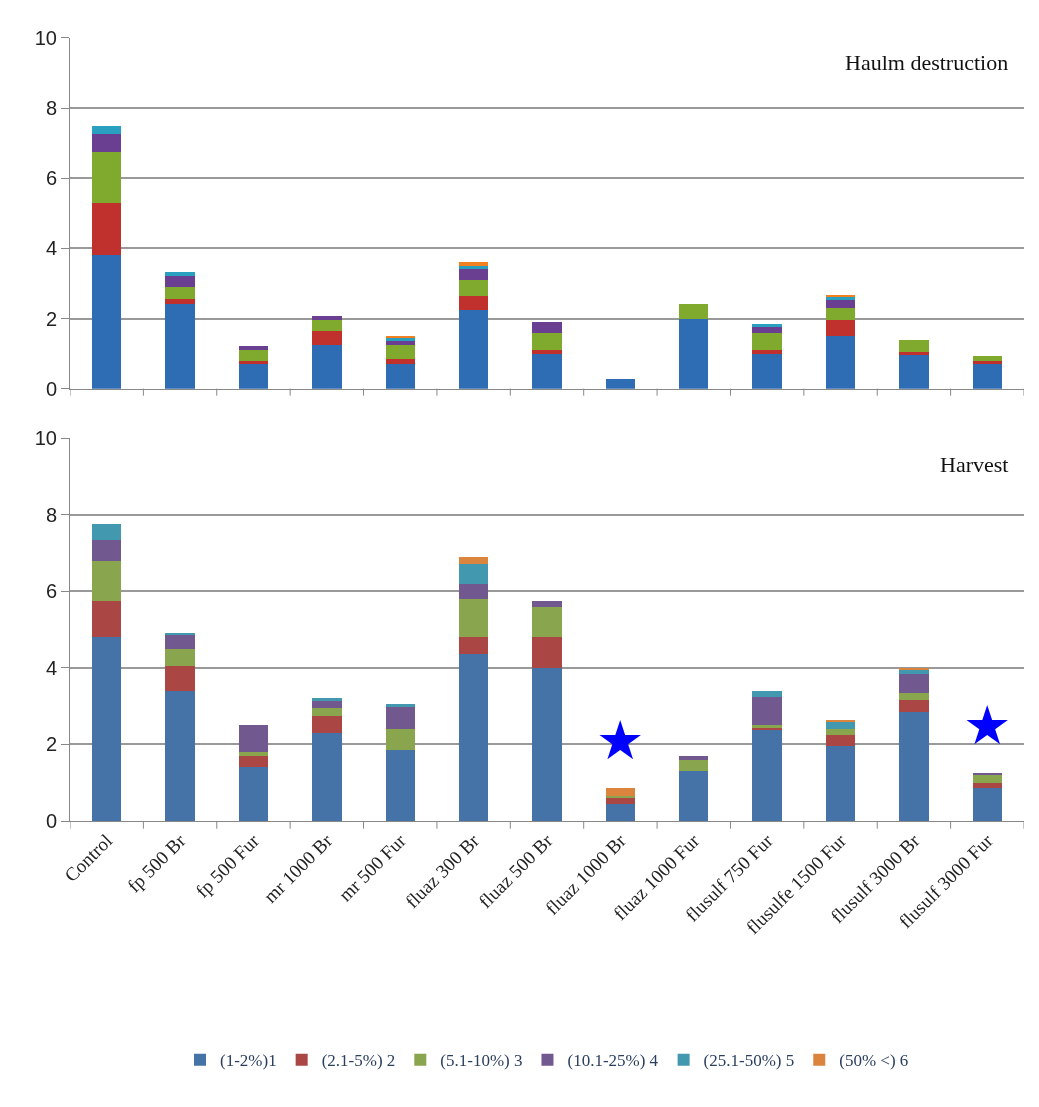 This screenshot has width=1039, height=1107. Describe the element at coordinates (157, 863) in the screenshot. I see `x-tick-label: fp 500 Br` at that location.